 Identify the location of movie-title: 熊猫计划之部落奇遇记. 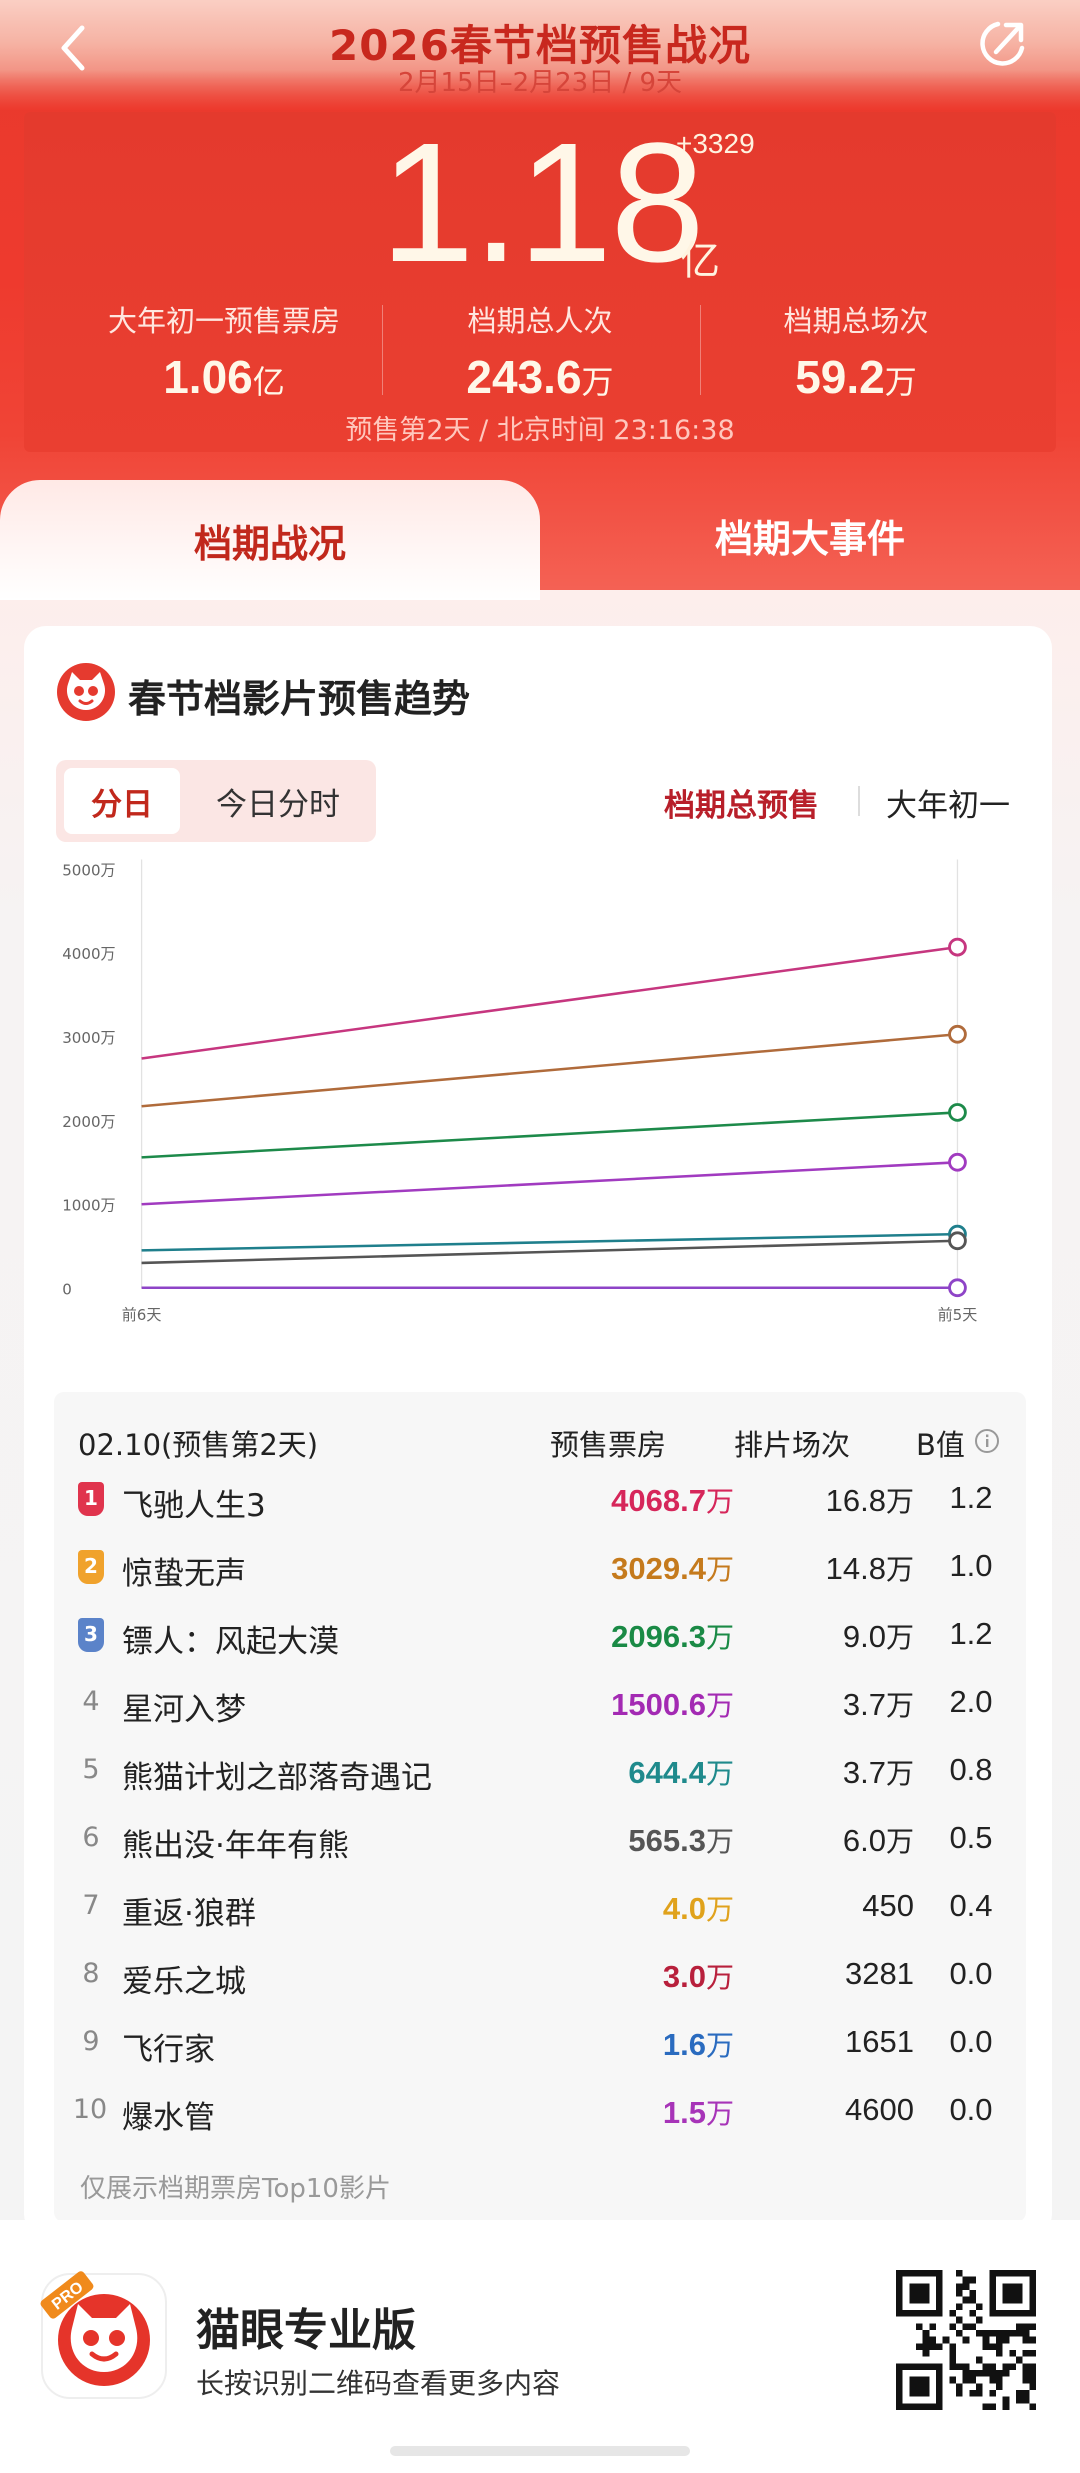
(277, 1778).